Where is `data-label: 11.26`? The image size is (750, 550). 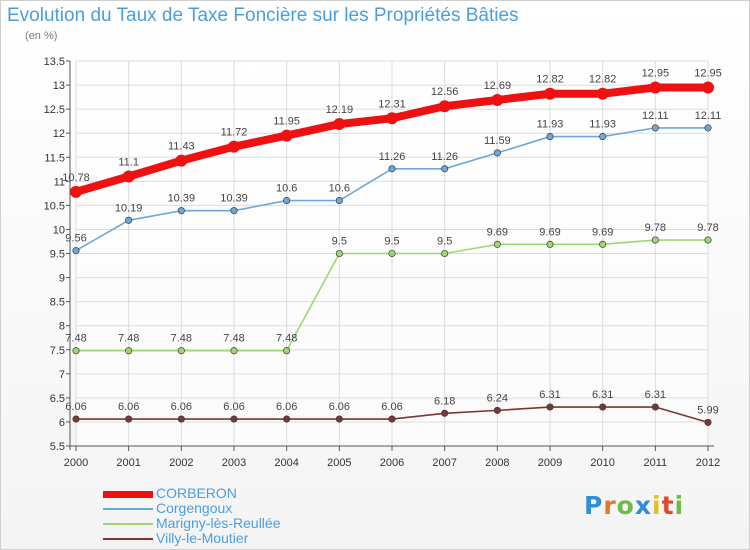 data-label: 11.26 is located at coordinates (392, 157).